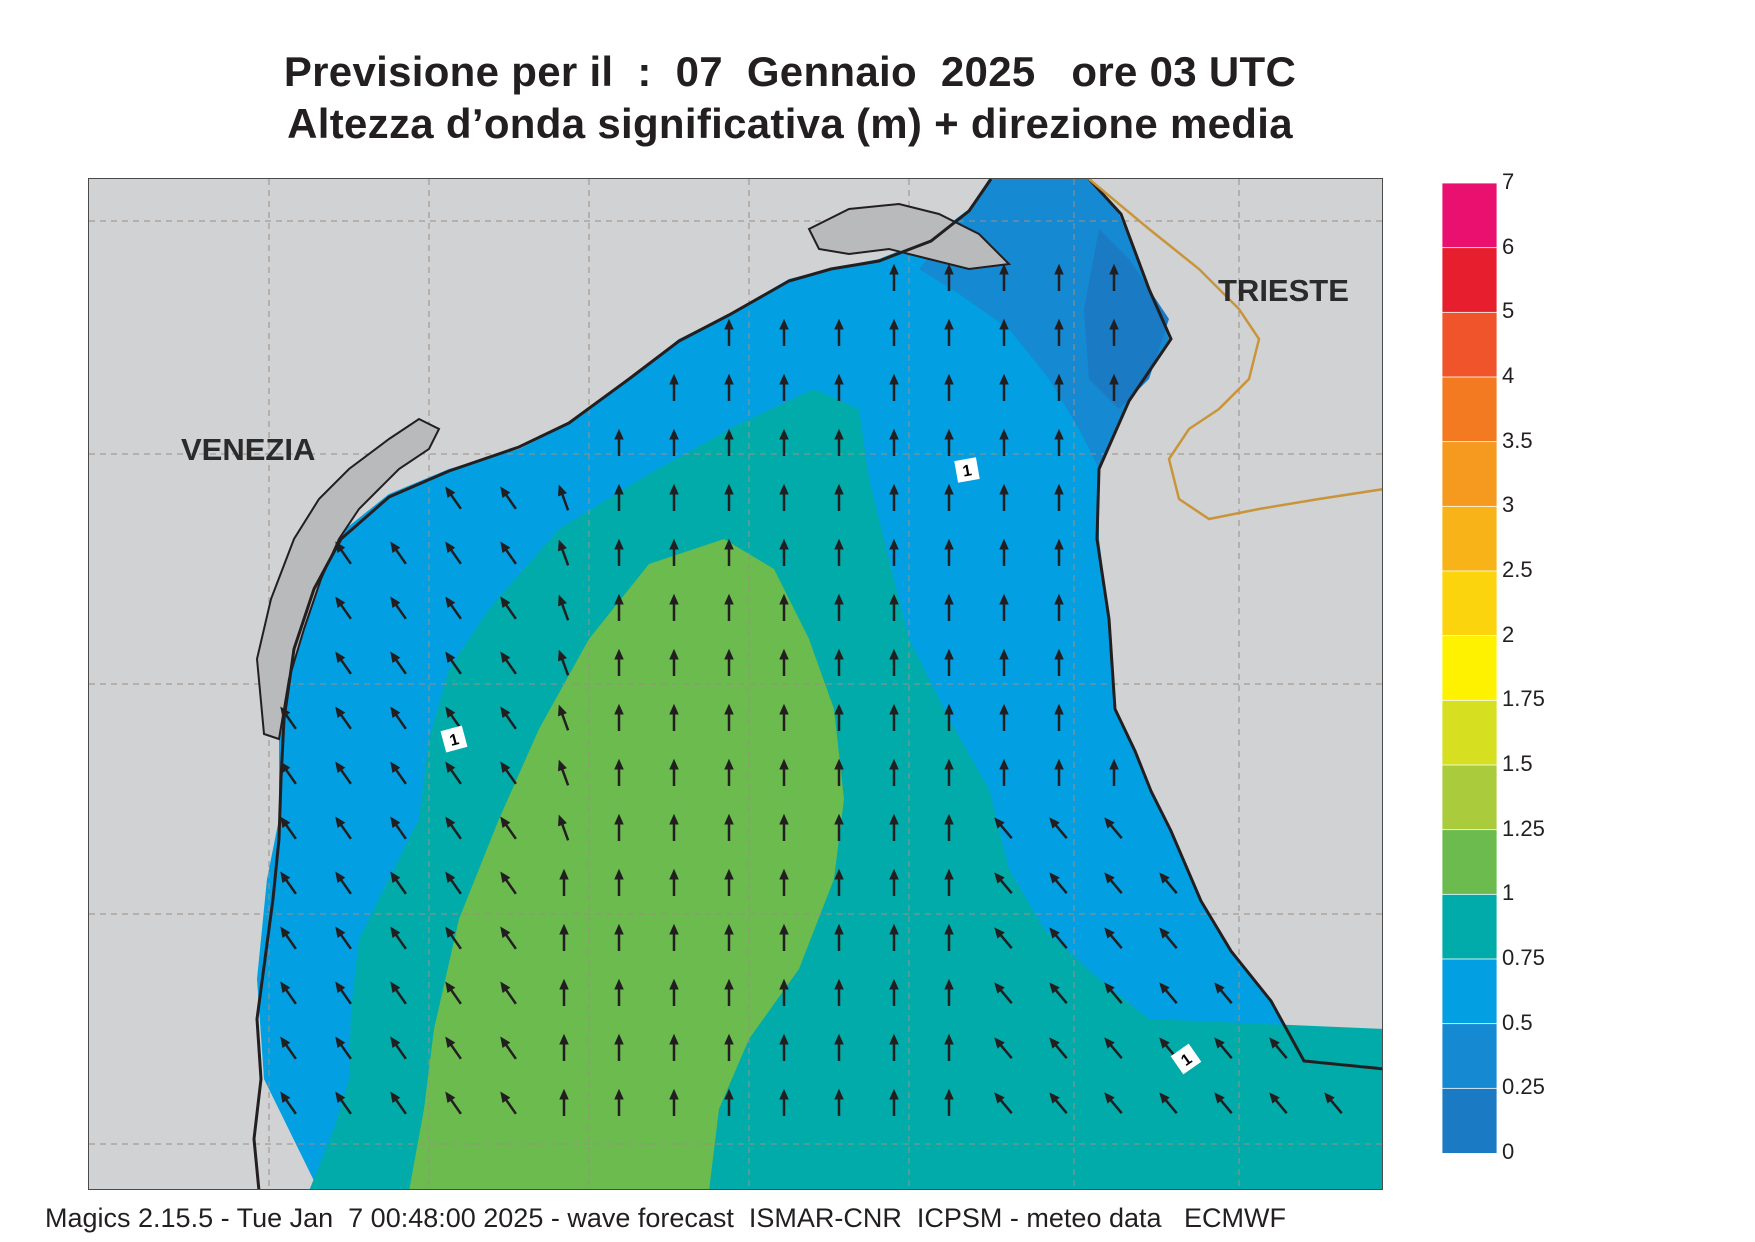 Image resolution: width=1755 pixels, height=1242 pixels. Describe the element at coordinates (1234, 625) in the screenshot. I see `coastline-east` at that location.